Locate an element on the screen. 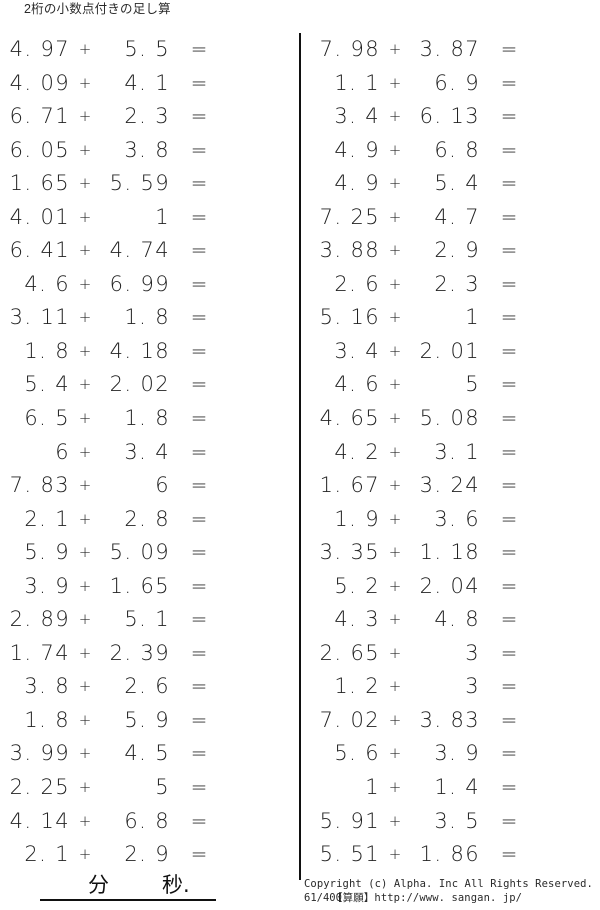 Image resolution: width=600 pixels, height=910 pixels. problem-row: 3. 99 +4. 5 = is located at coordinates (142, 754).